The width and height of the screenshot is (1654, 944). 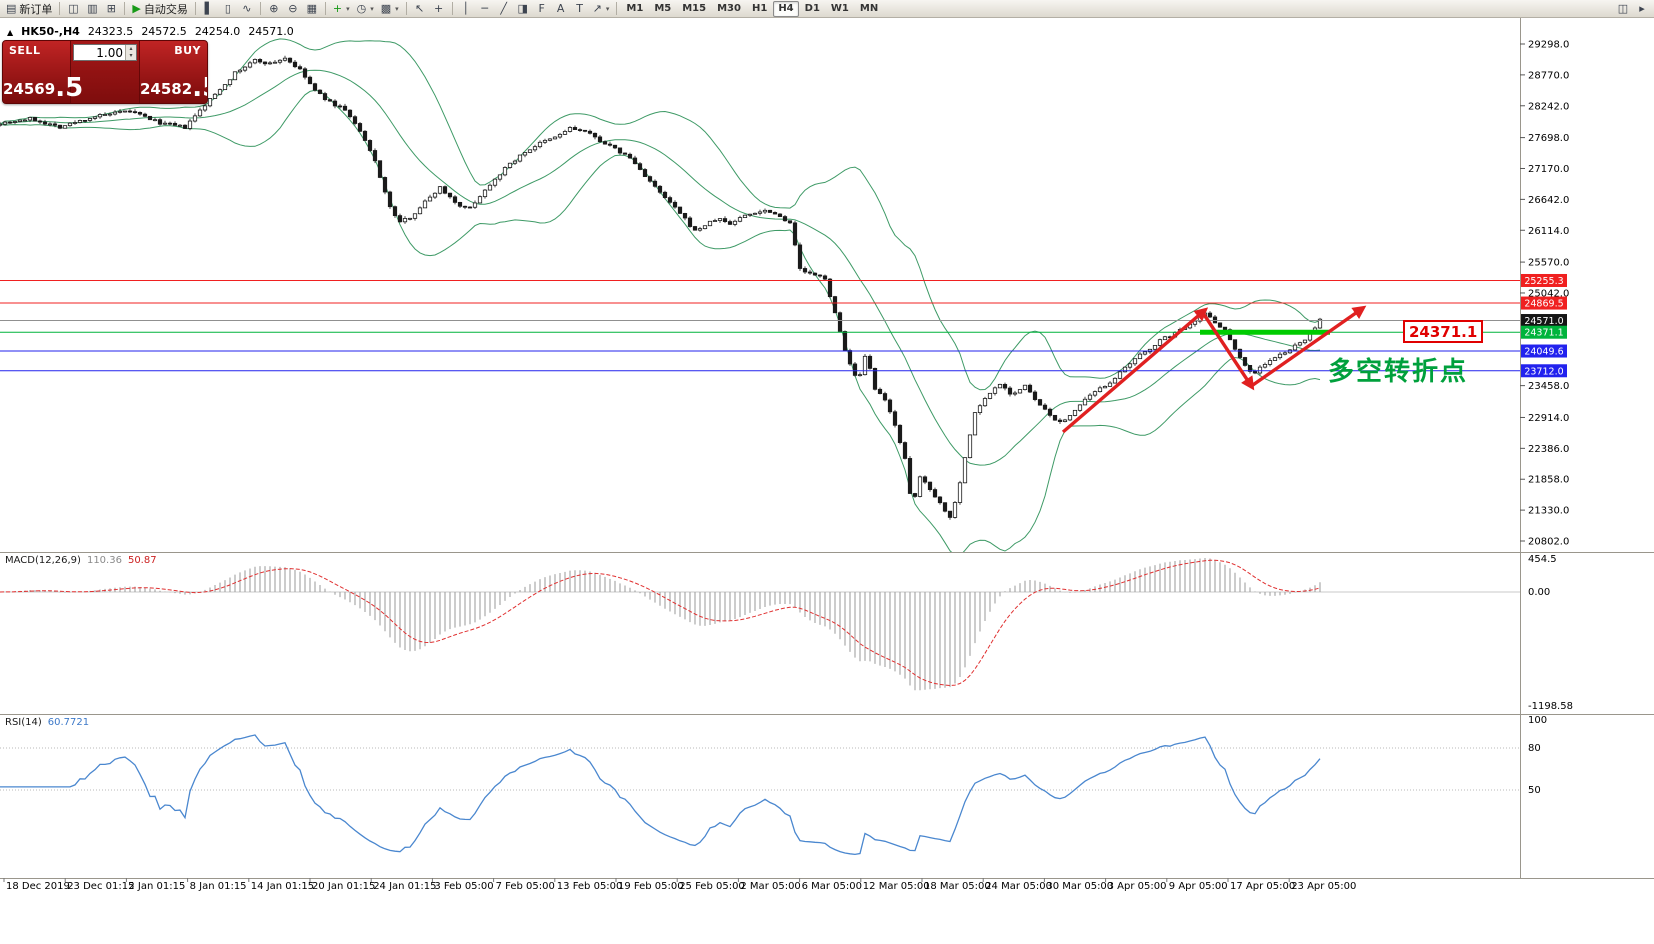 I want to click on toolbar-text-label: T, so click(x=580, y=9).